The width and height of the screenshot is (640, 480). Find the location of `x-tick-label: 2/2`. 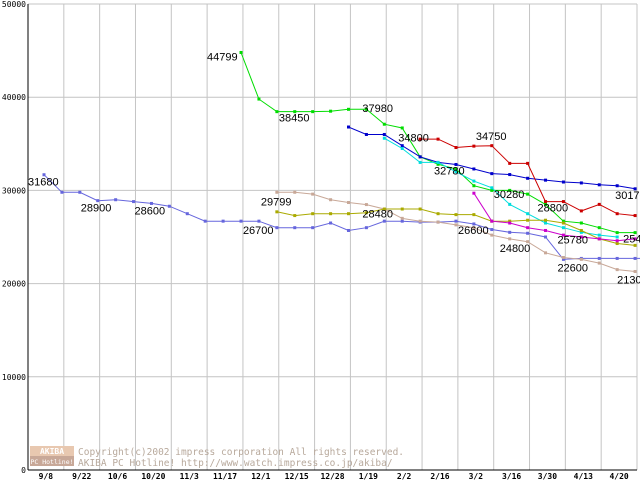

x-tick-label: 2/2 is located at coordinates (404, 476).